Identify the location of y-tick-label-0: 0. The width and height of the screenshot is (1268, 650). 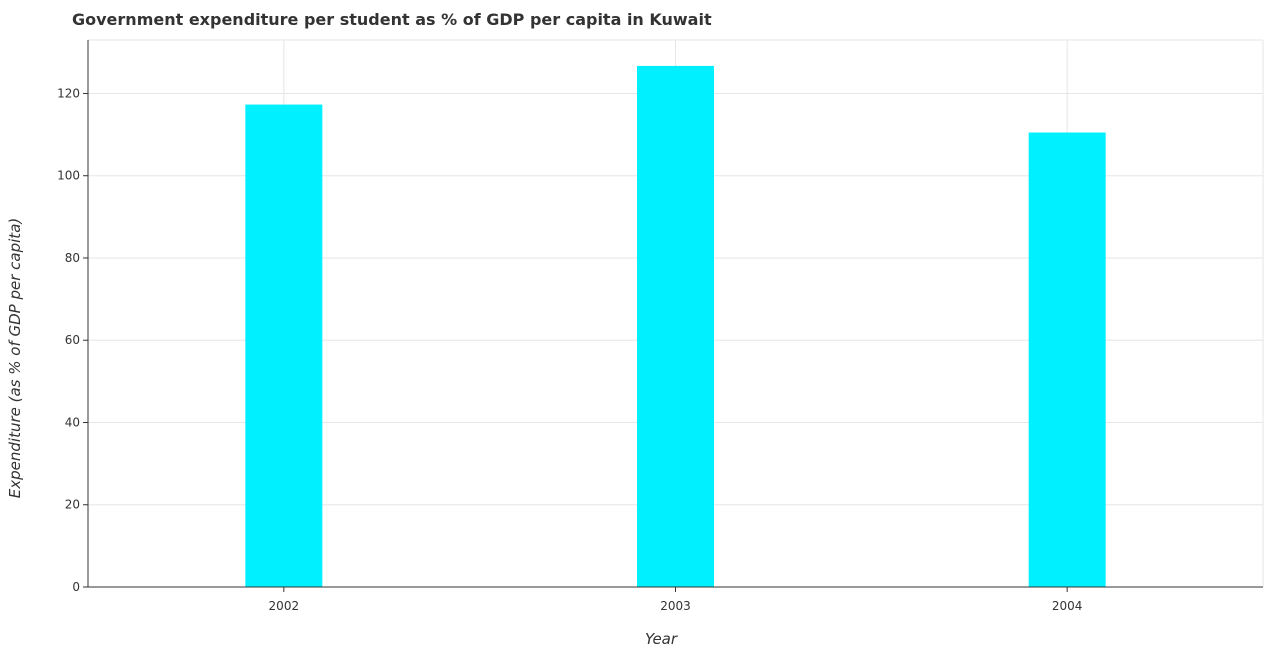
(76, 587).